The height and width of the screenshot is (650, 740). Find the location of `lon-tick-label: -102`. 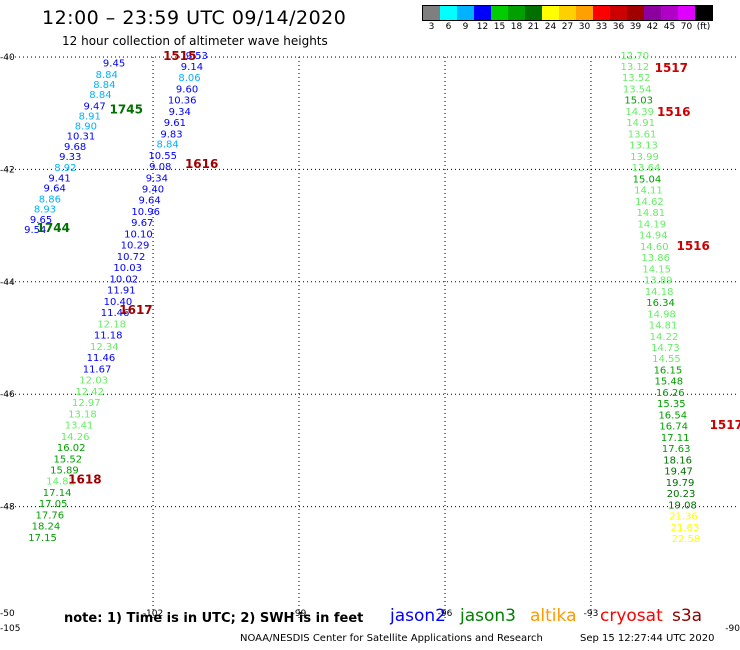

lon-tick-label: -102 is located at coordinates (153, 614).